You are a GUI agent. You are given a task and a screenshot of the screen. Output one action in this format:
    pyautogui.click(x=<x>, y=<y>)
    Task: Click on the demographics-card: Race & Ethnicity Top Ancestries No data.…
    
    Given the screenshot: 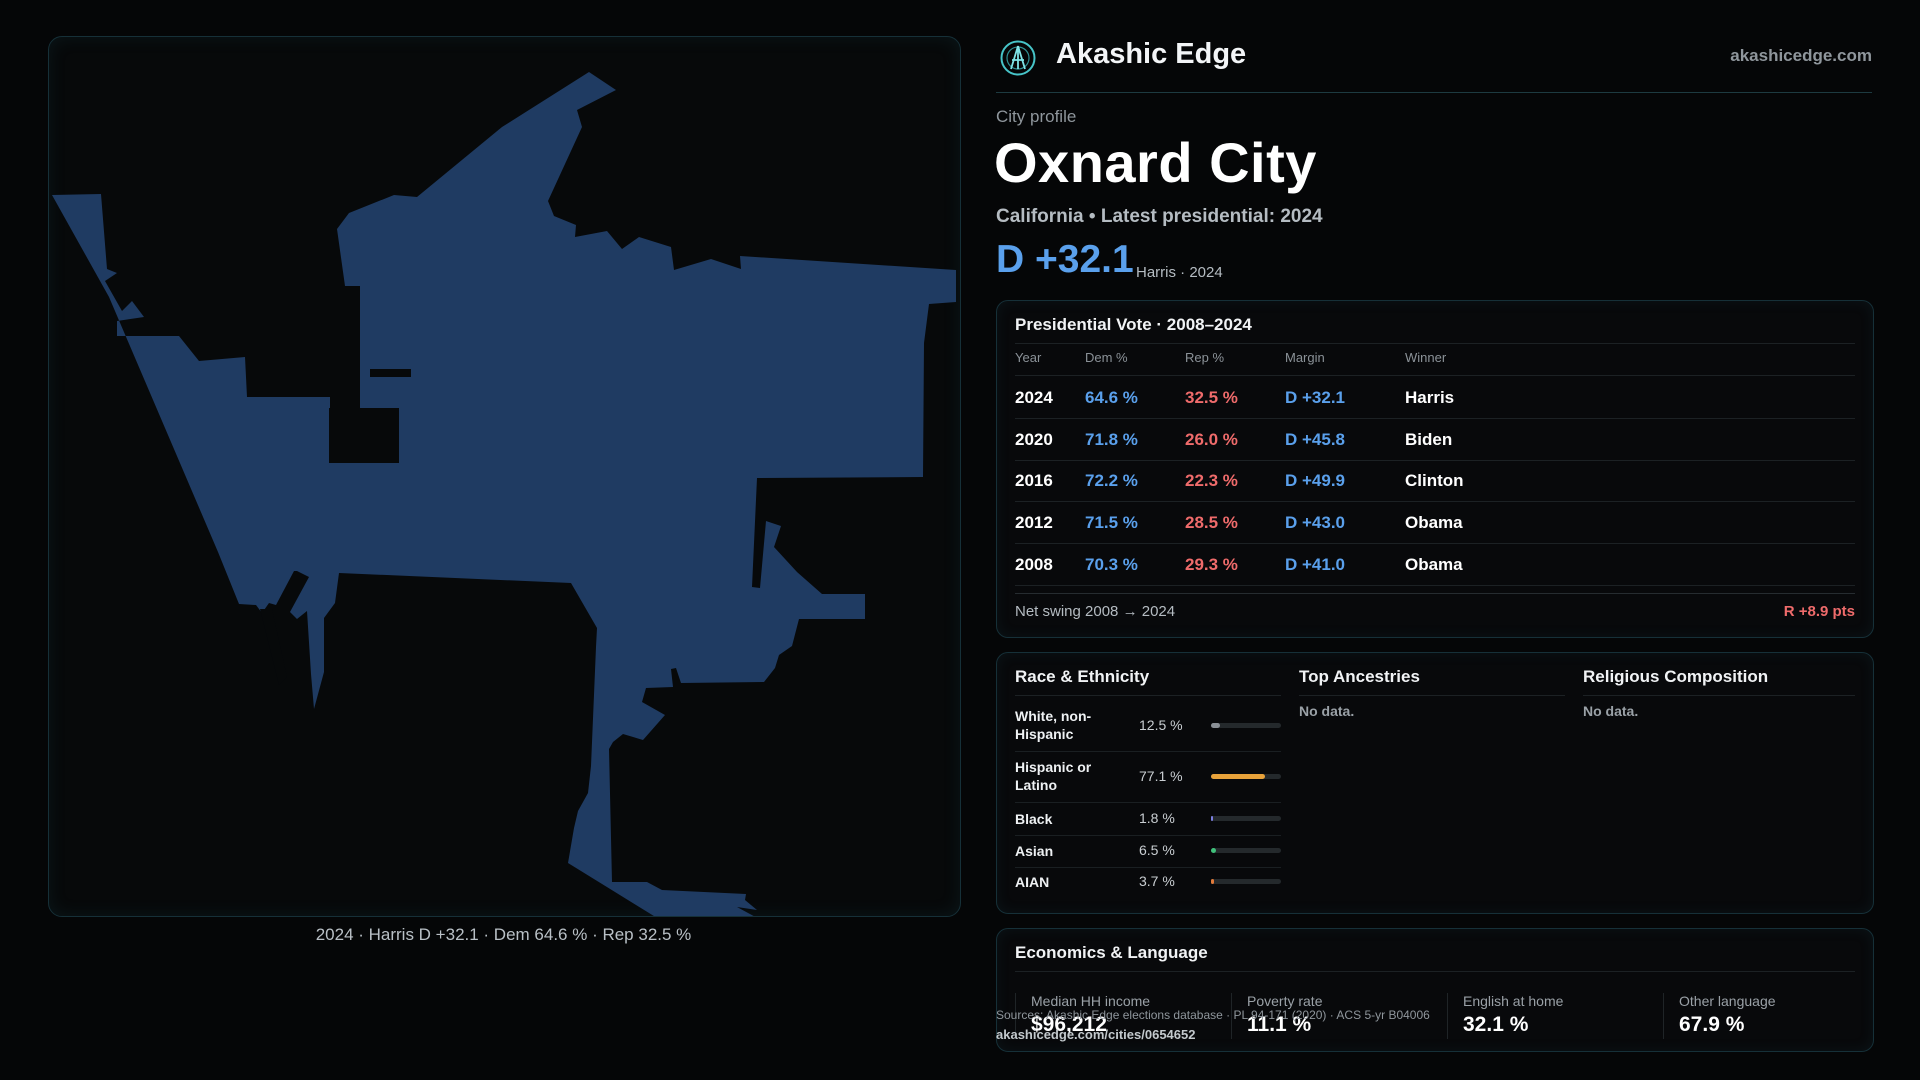 What is the action you would take?
    pyautogui.click(x=1435, y=783)
    